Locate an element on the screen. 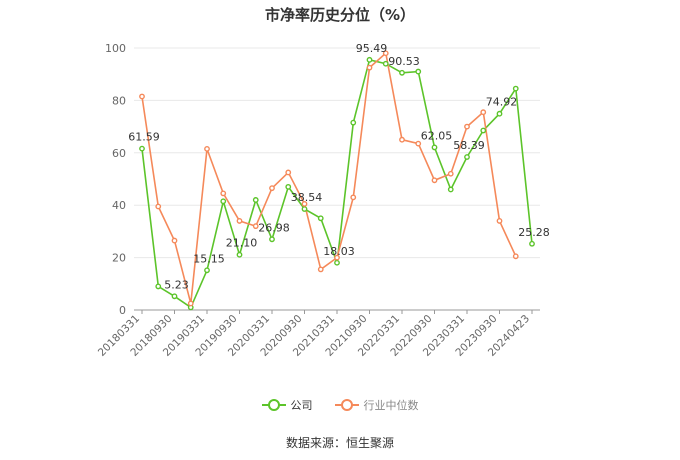 The image size is (680, 460). data-label: 18.03 is located at coordinates (339, 251).